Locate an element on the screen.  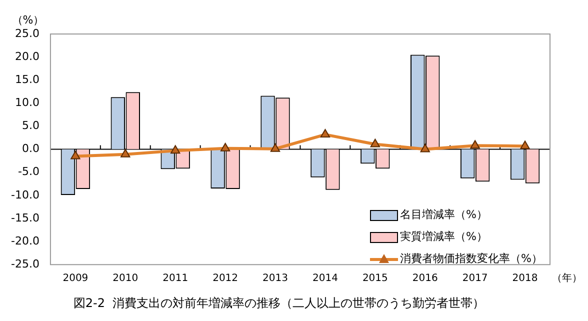
legend-label: 実質増減率（%） is located at coordinates (444, 237).